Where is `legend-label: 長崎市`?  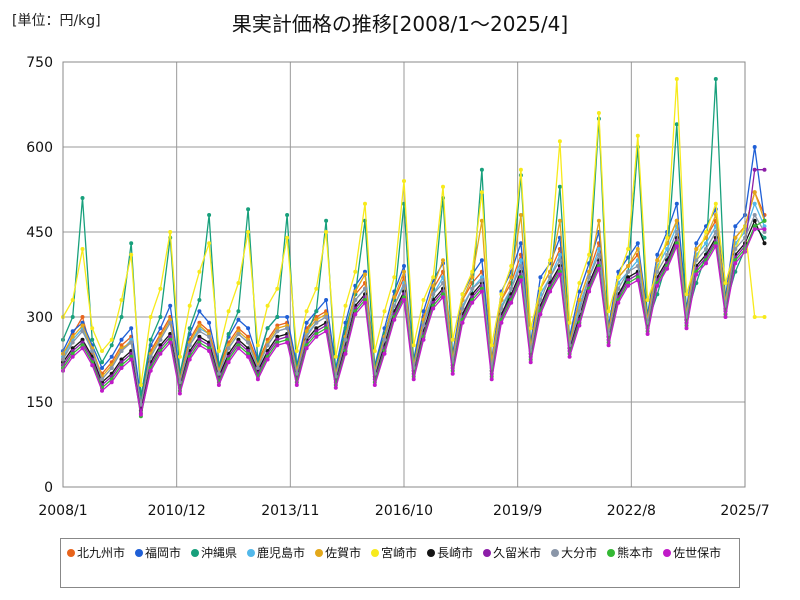
legend-label: 長崎市 is located at coordinates (455, 553).